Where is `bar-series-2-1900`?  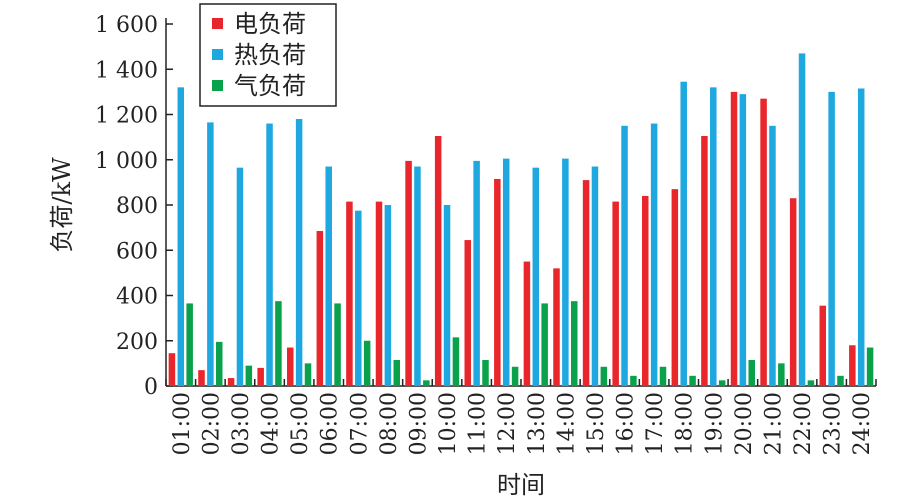 bar-series-2-1900 is located at coordinates (713, 236).